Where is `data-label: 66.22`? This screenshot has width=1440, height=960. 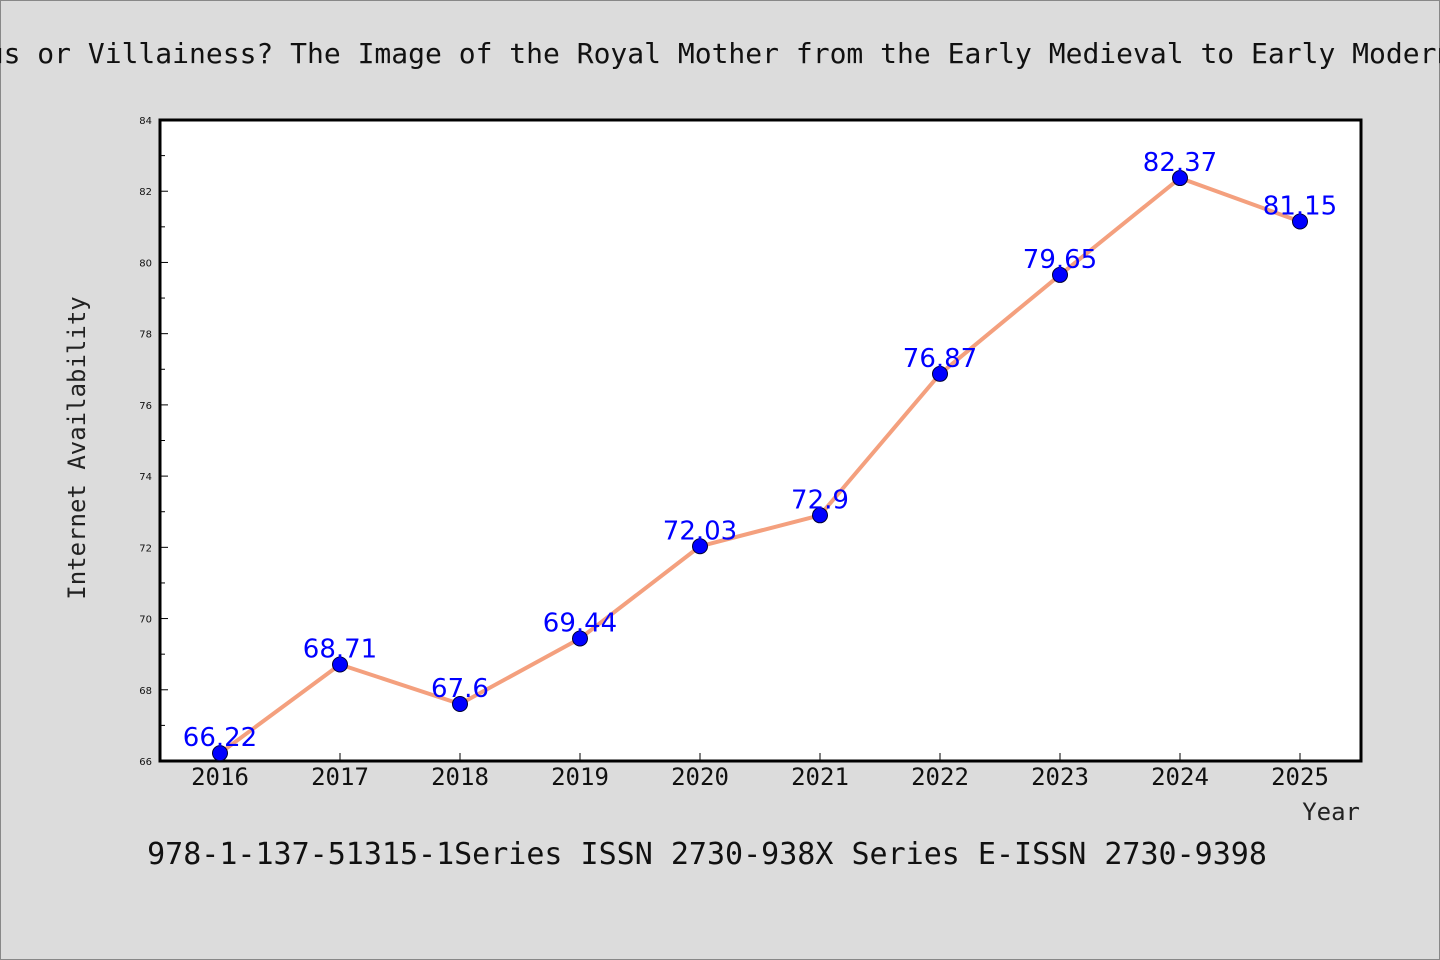 data-label: 66.22 is located at coordinates (220, 738).